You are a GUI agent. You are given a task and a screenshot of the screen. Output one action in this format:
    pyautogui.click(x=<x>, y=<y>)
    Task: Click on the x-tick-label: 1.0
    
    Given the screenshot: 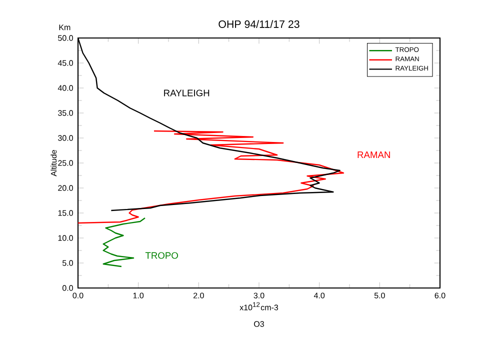 What is the action you would take?
    pyautogui.click(x=138, y=295)
    